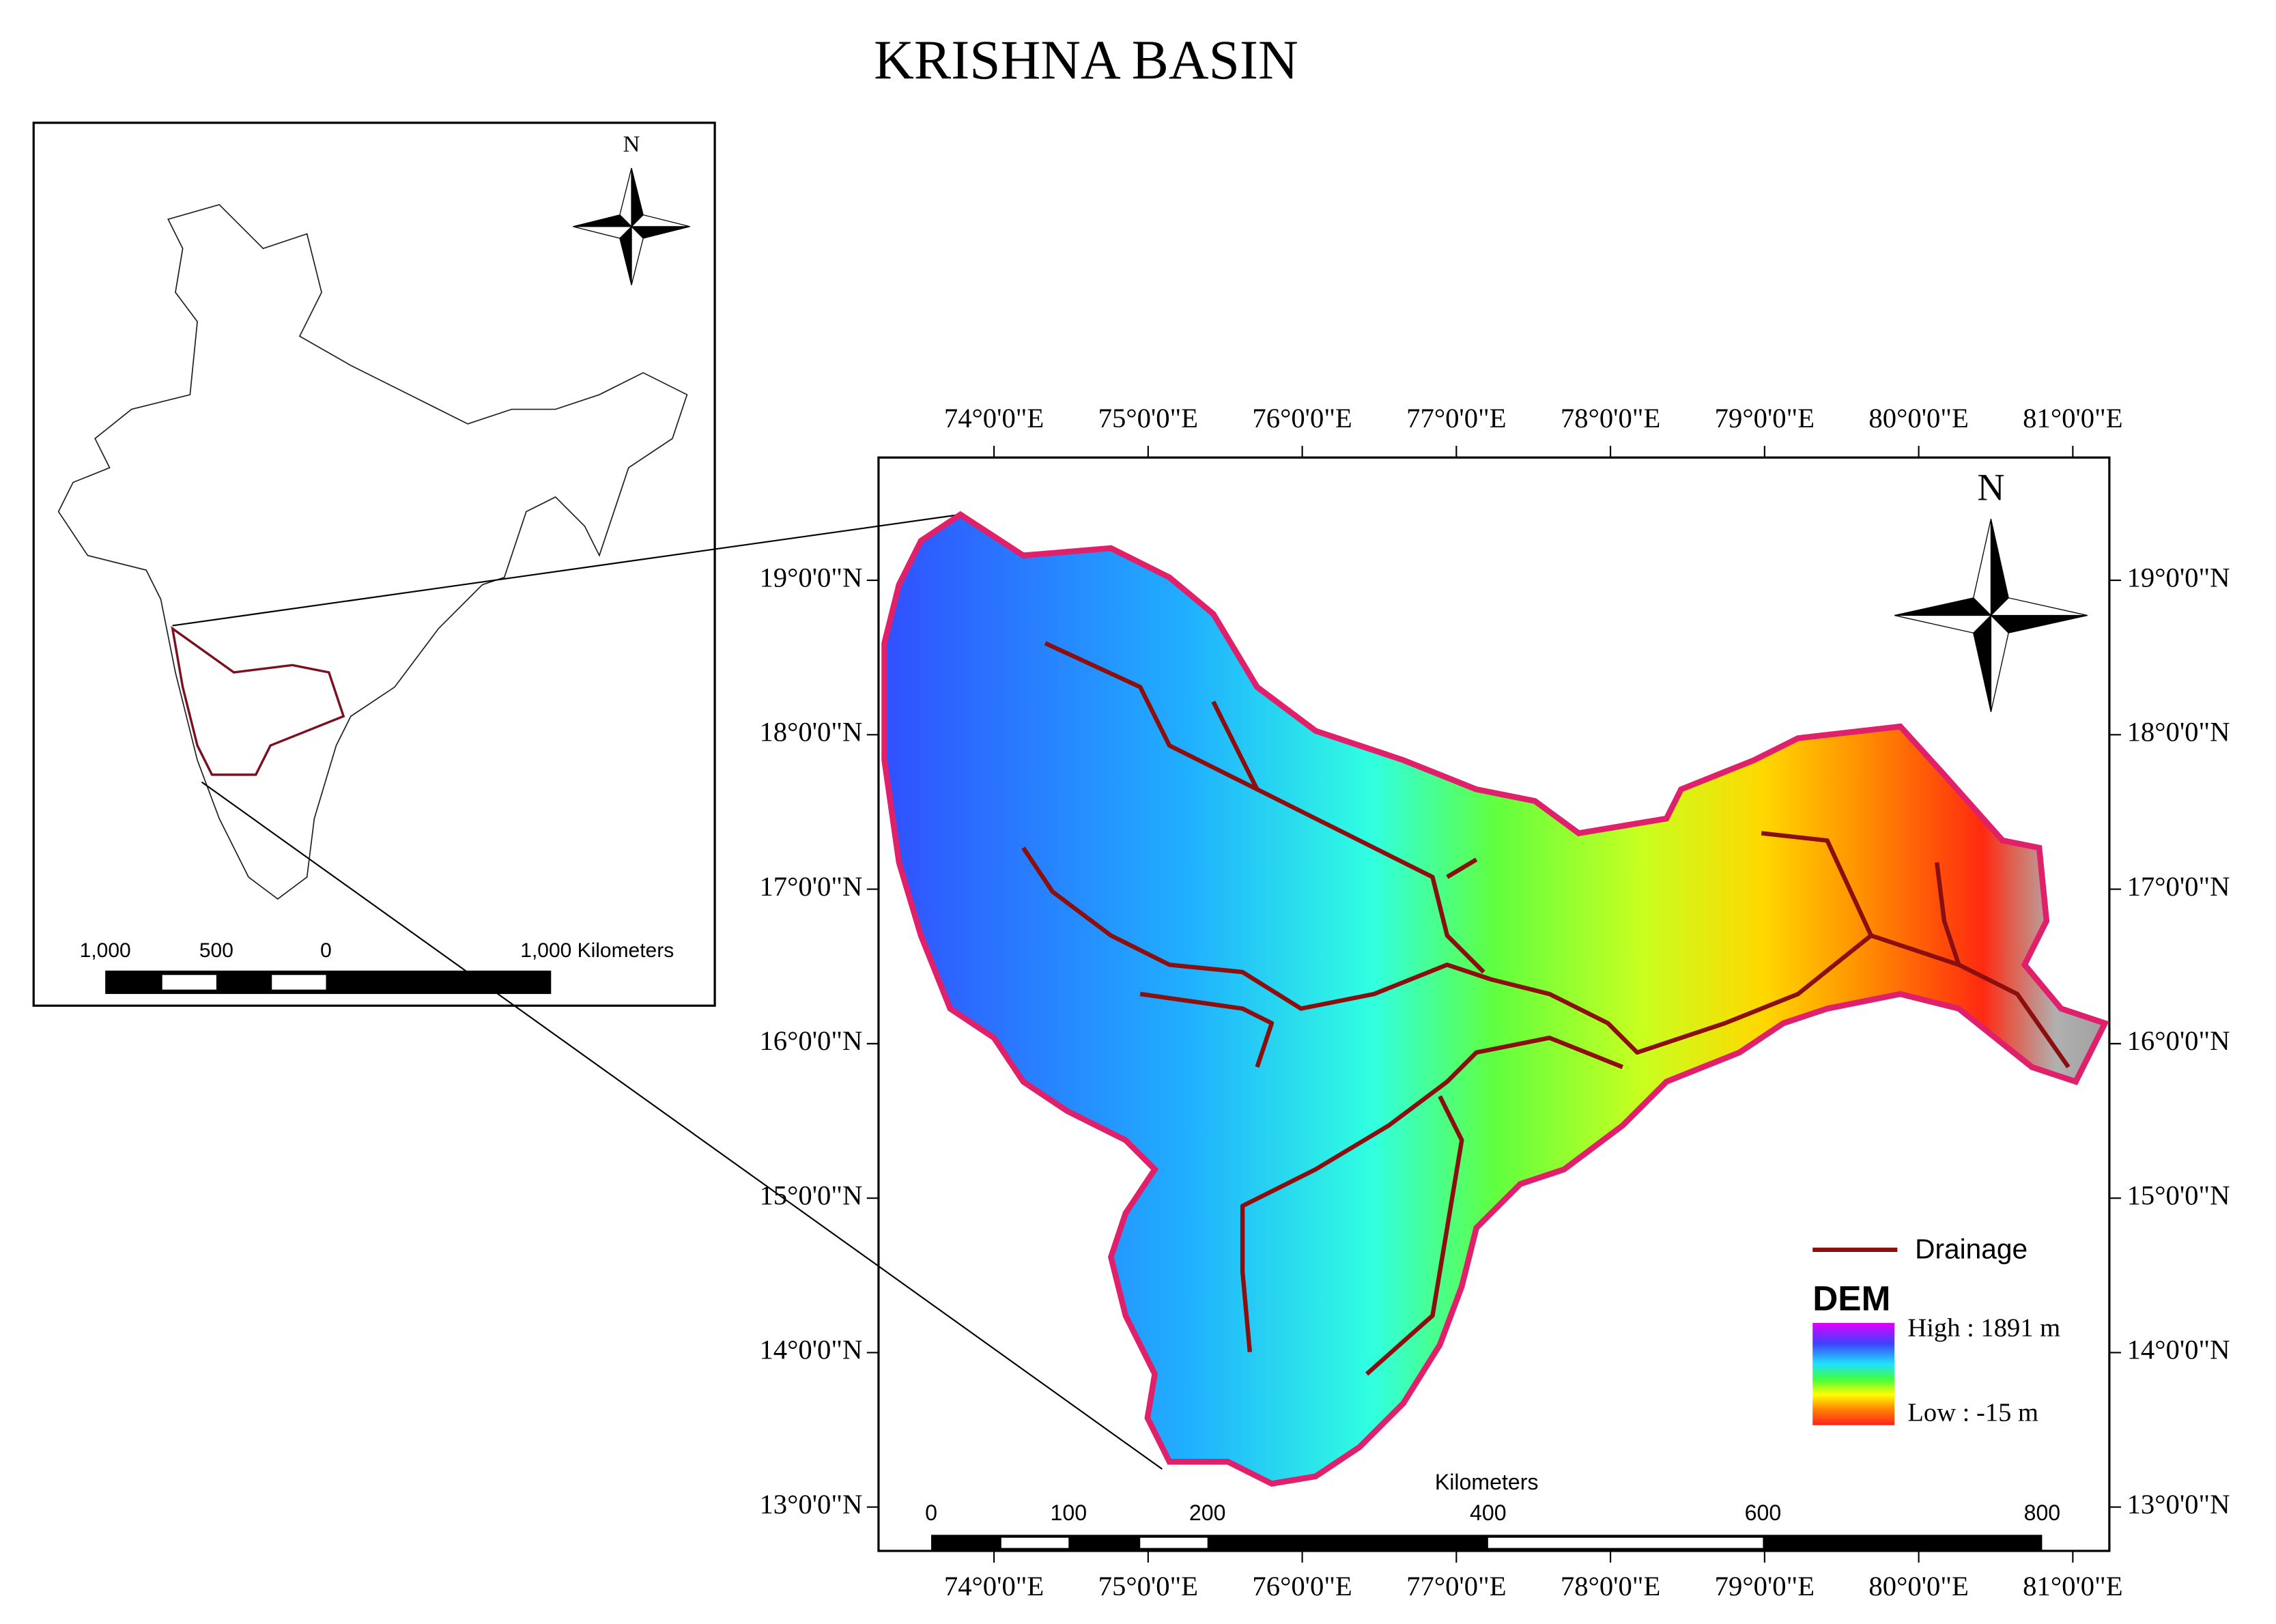  Describe the element at coordinates (216, 950) in the screenshot. I see `inset-scale-label: 500` at that location.